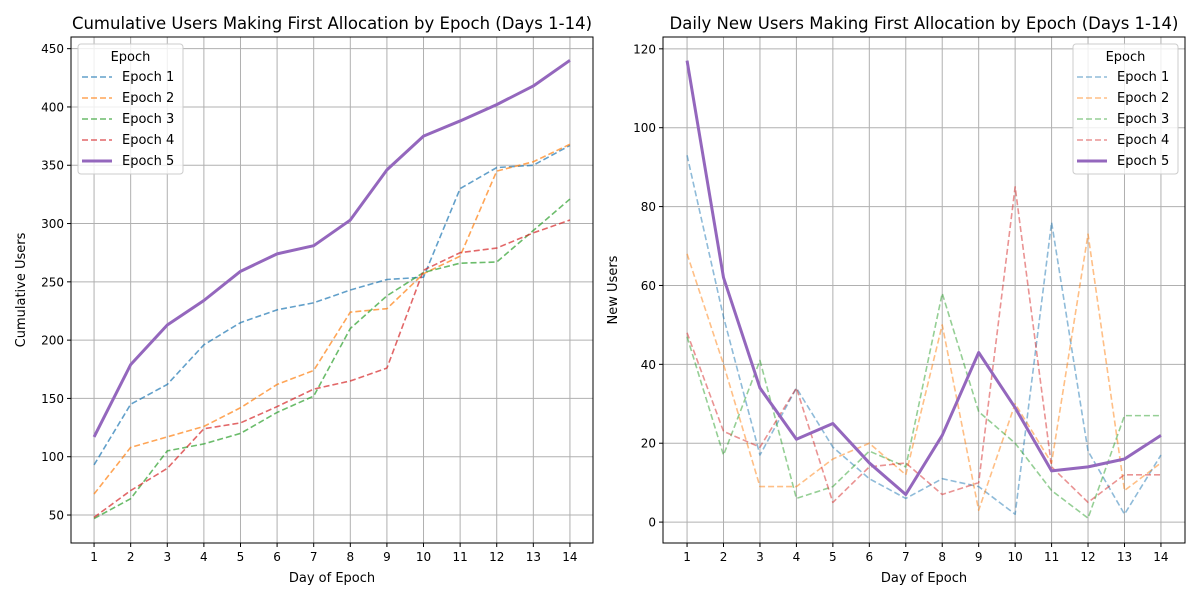 This screenshot has height=604, width=1200. Describe the element at coordinates (648, 286) in the screenshot. I see `y-tick-label: 60` at that location.